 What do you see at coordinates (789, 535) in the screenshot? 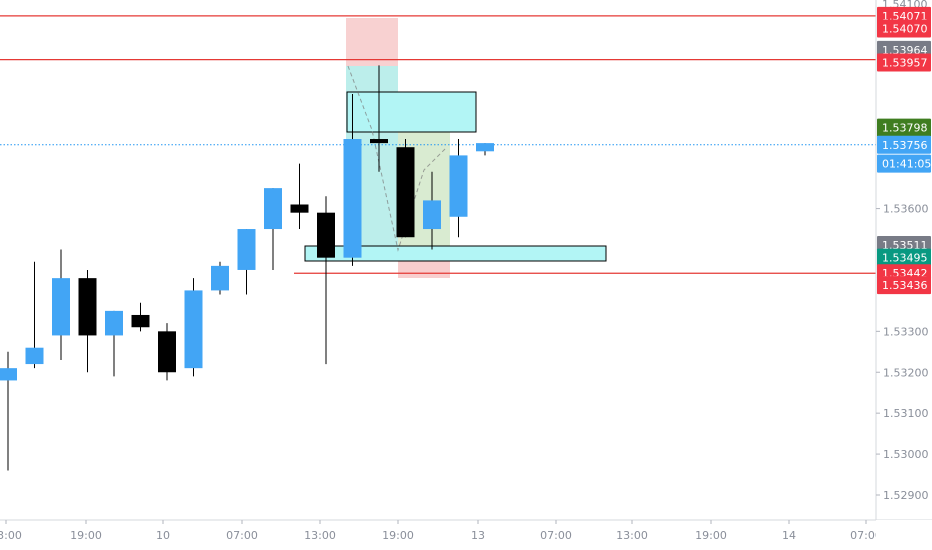
I see `x-tick-label: 14` at bounding box center [789, 535].